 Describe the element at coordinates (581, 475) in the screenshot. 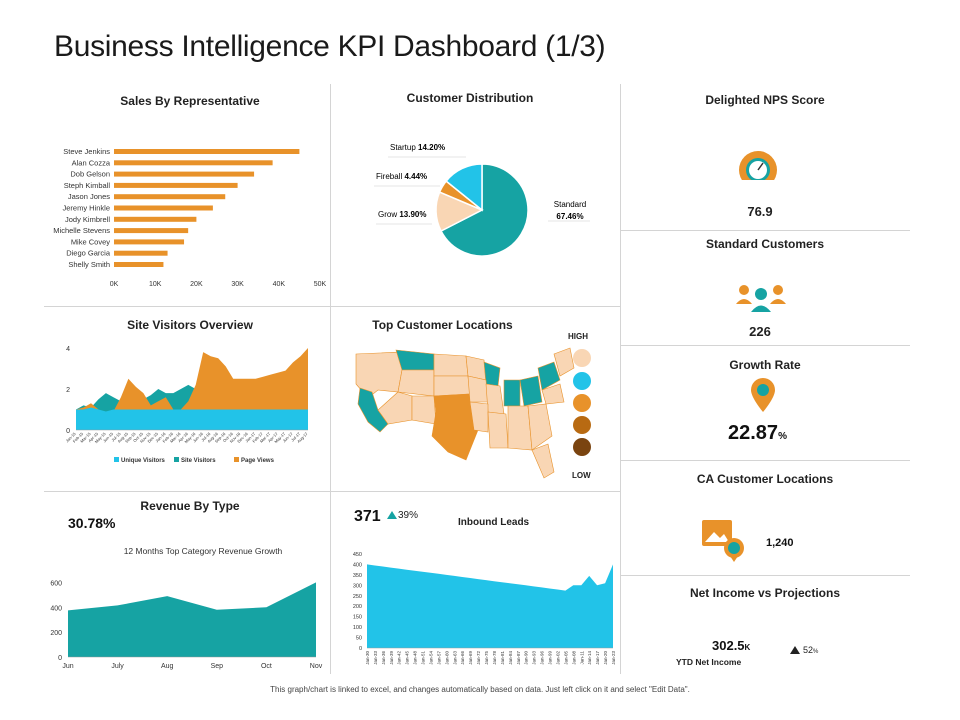

I see `map-legend-low: LOW` at that location.